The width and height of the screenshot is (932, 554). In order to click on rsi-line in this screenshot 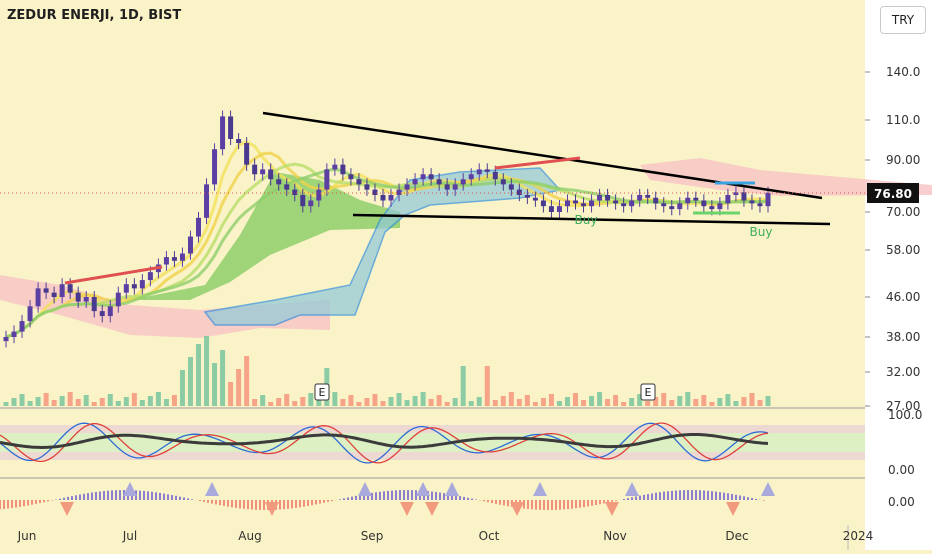, I will do `click(384, 441)`.